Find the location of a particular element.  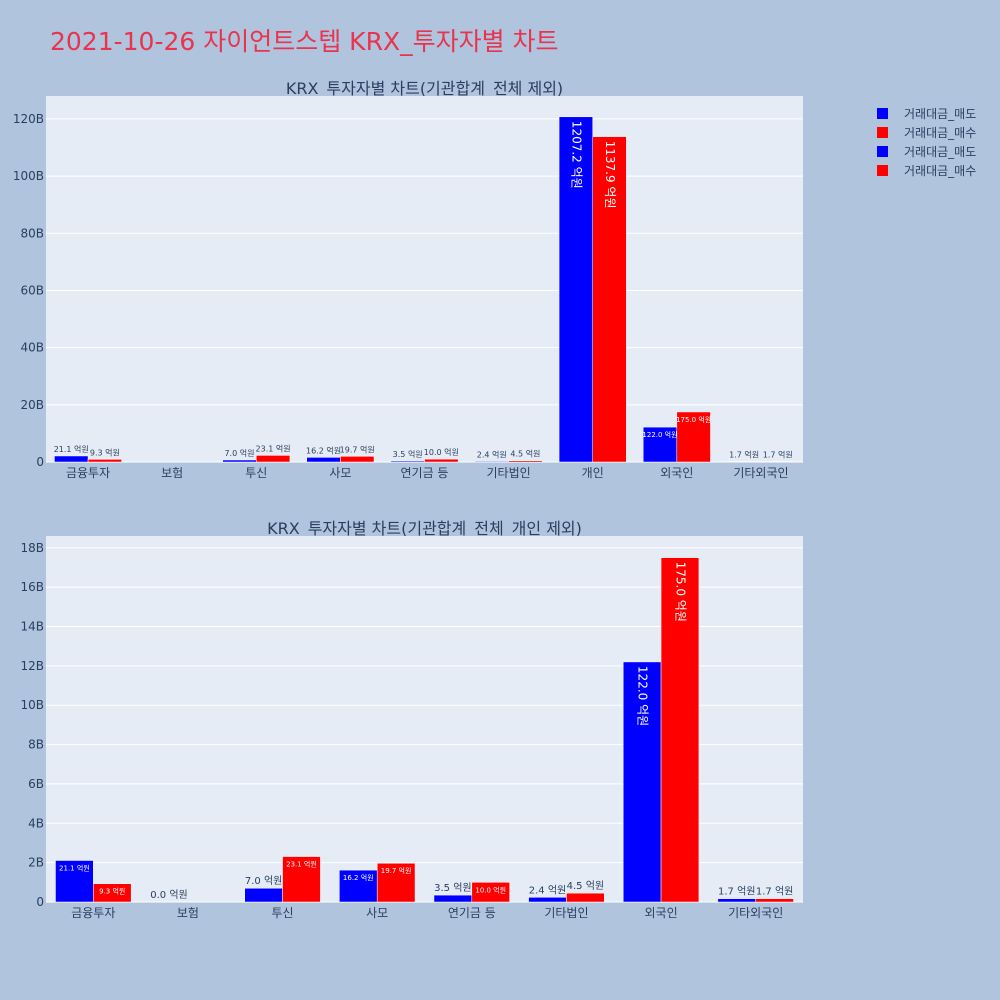

y-tick-label: 6B is located at coordinates (36, 784).